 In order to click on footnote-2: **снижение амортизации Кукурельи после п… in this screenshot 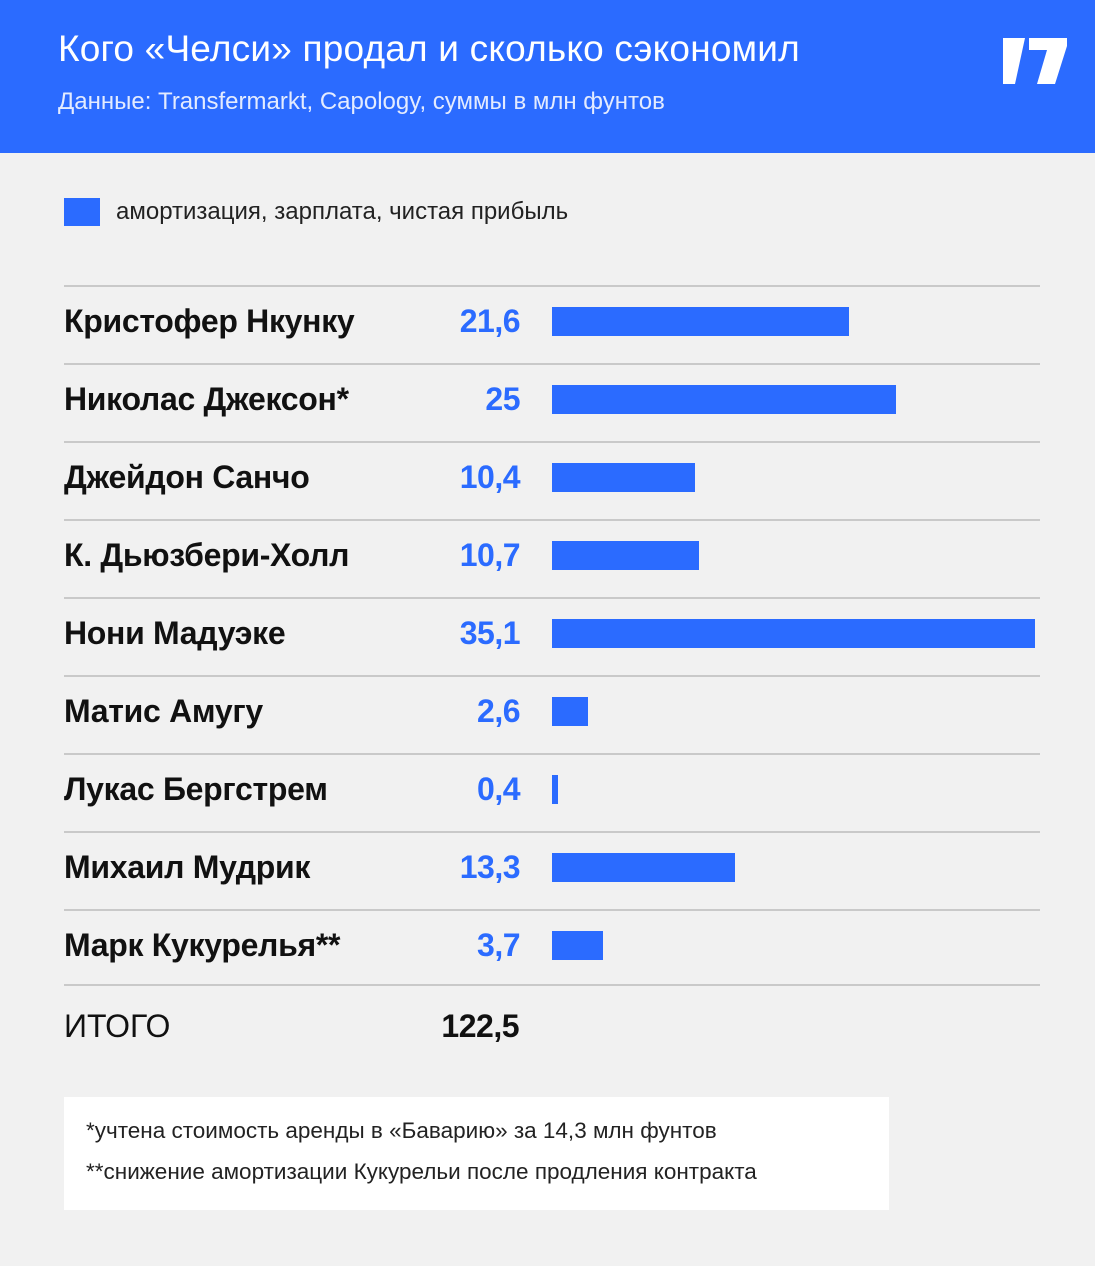, I will do `click(421, 1171)`.